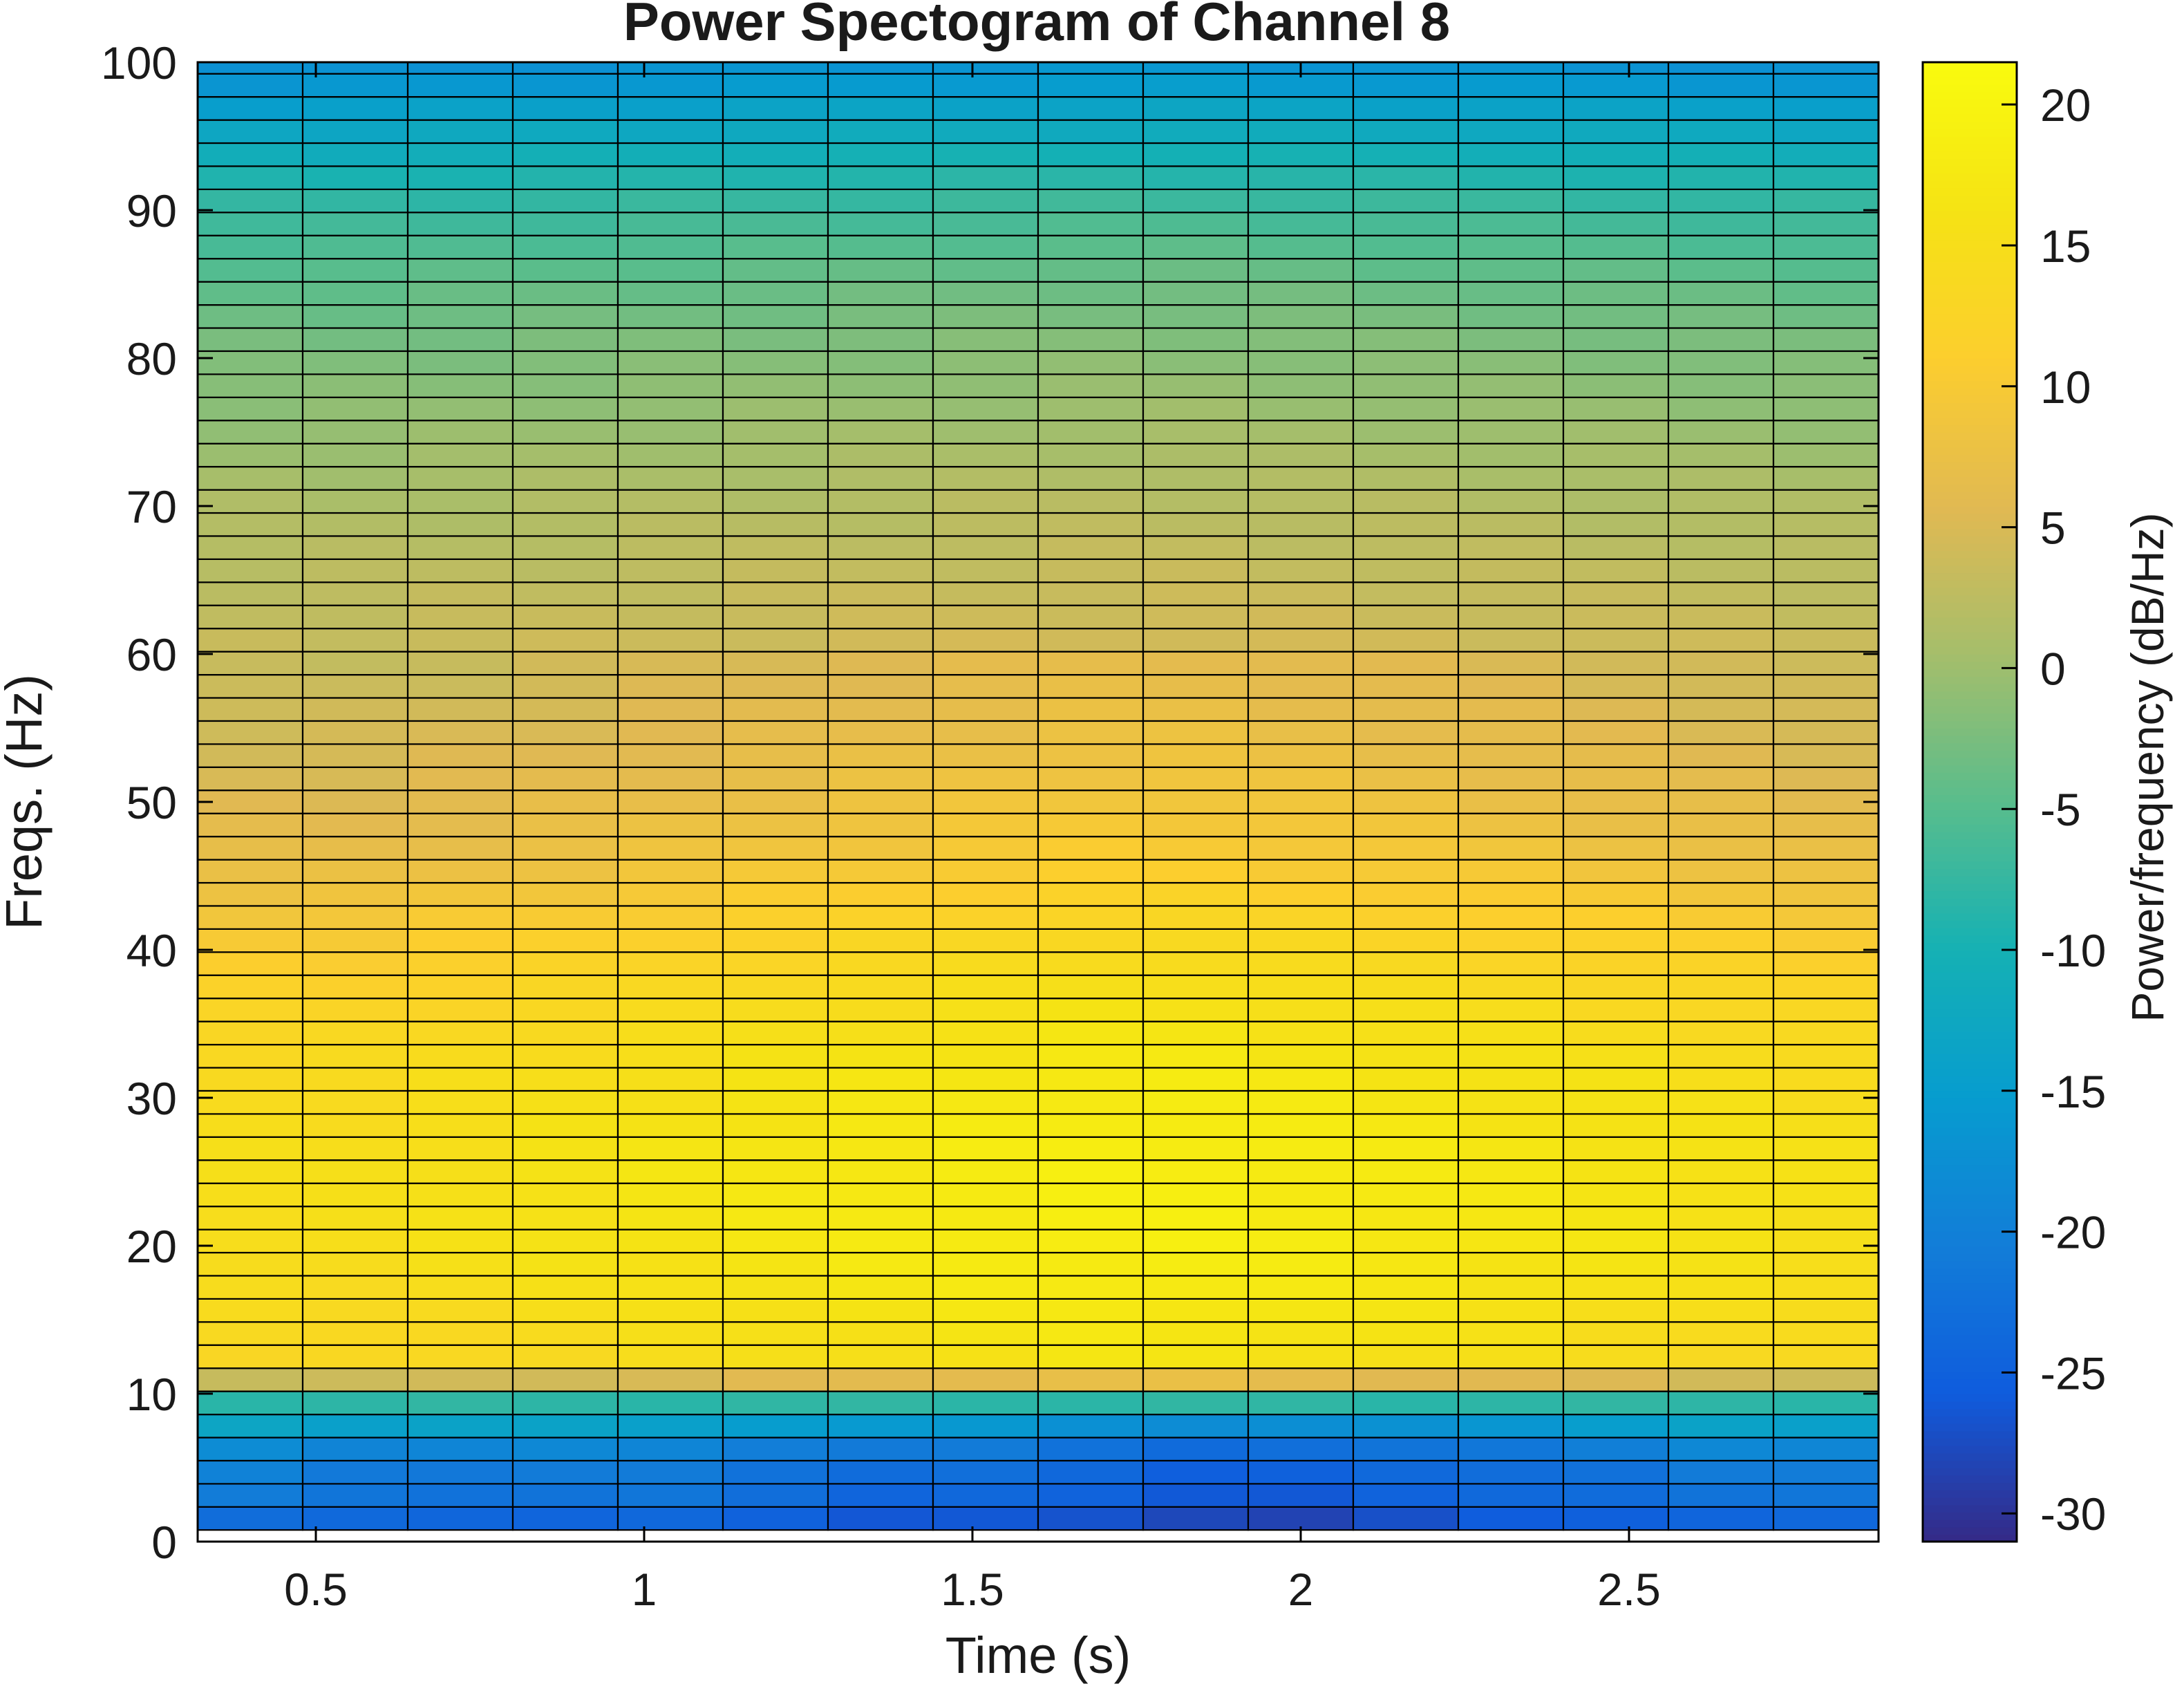  What do you see at coordinates (26, 802) in the screenshot?
I see `y-axis-label: Freqs. (Hz)` at bounding box center [26, 802].